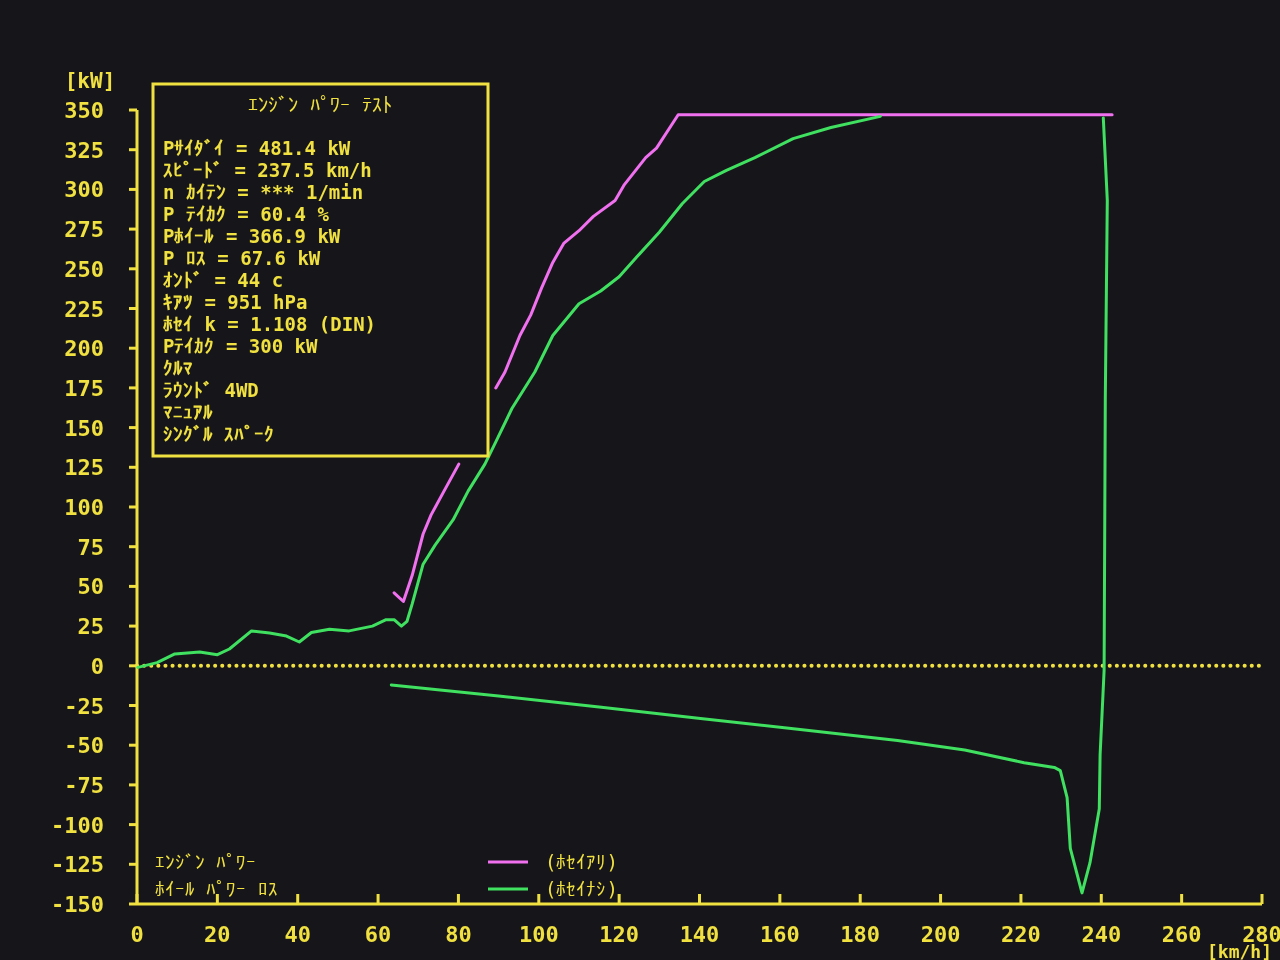 The width and height of the screenshot is (1280, 960). I want to click on y-tick-label: -150, so click(77, 904).